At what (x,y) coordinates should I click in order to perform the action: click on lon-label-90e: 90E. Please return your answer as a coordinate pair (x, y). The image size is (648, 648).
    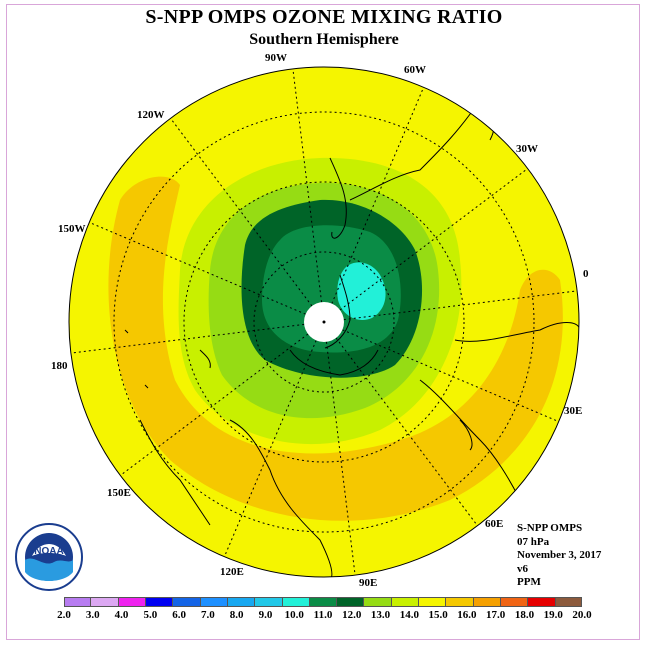
    Looking at the image, I should click on (368, 583).